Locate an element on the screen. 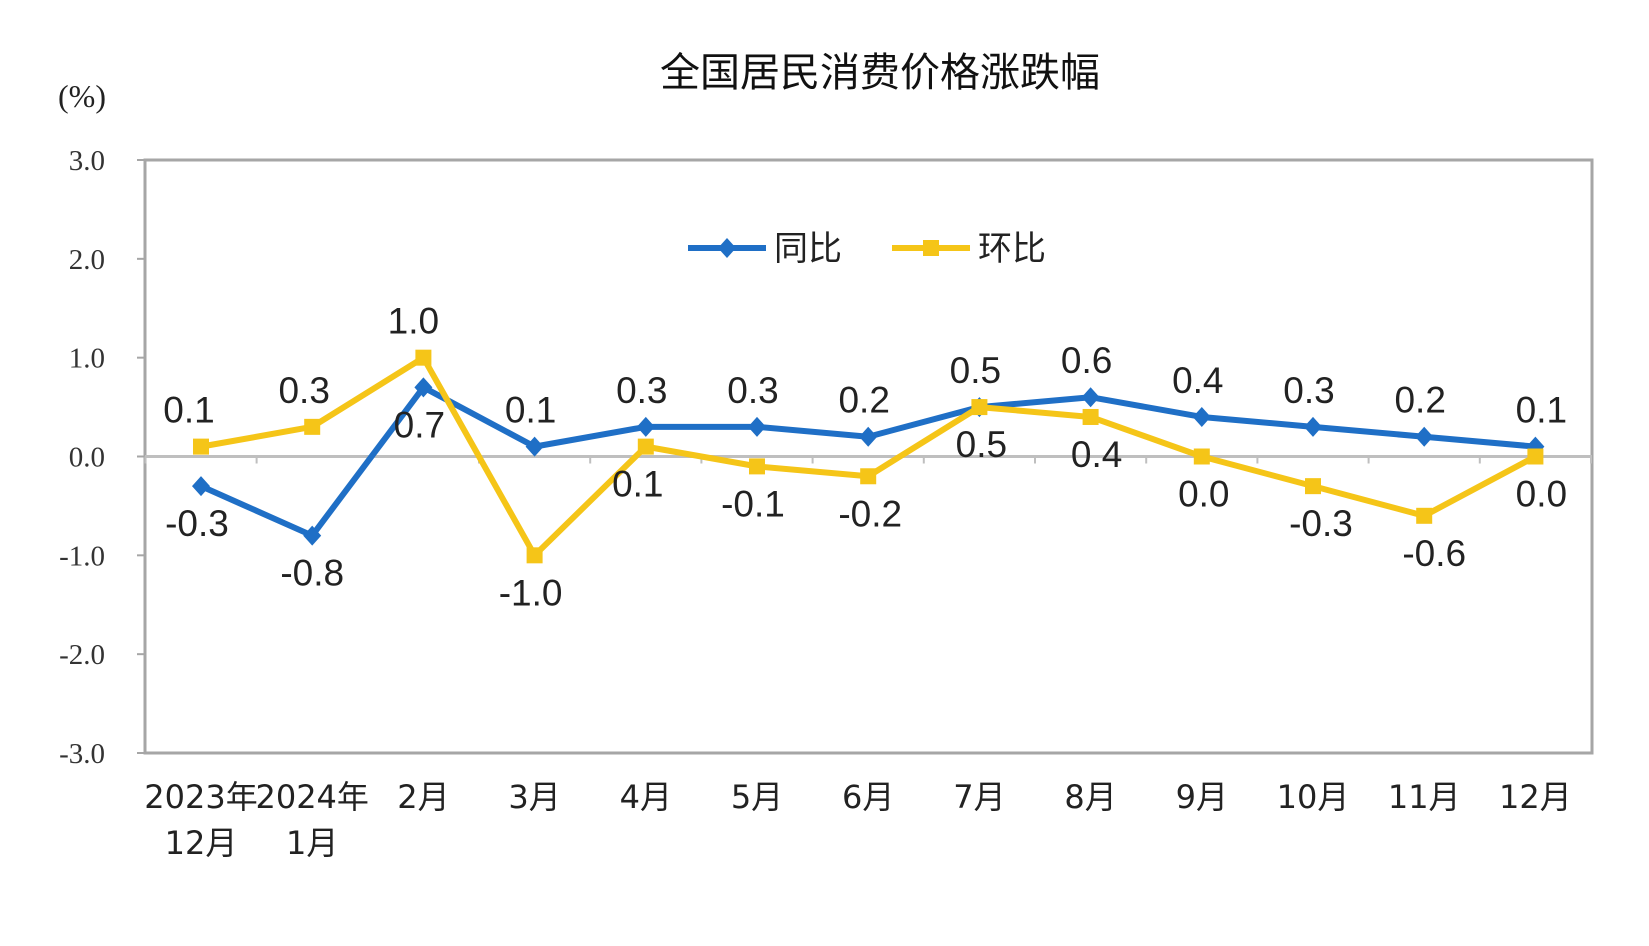 This screenshot has width=1649, height=946. legend-marker-环比 is located at coordinates (931, 248).